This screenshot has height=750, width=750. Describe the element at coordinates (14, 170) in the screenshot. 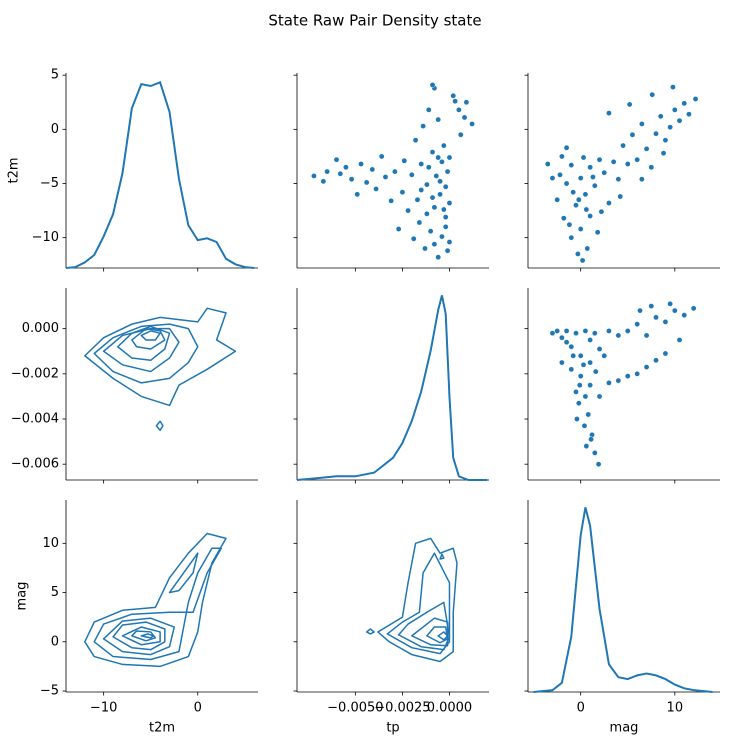

I see `y-axis-label: t2m` at that location.